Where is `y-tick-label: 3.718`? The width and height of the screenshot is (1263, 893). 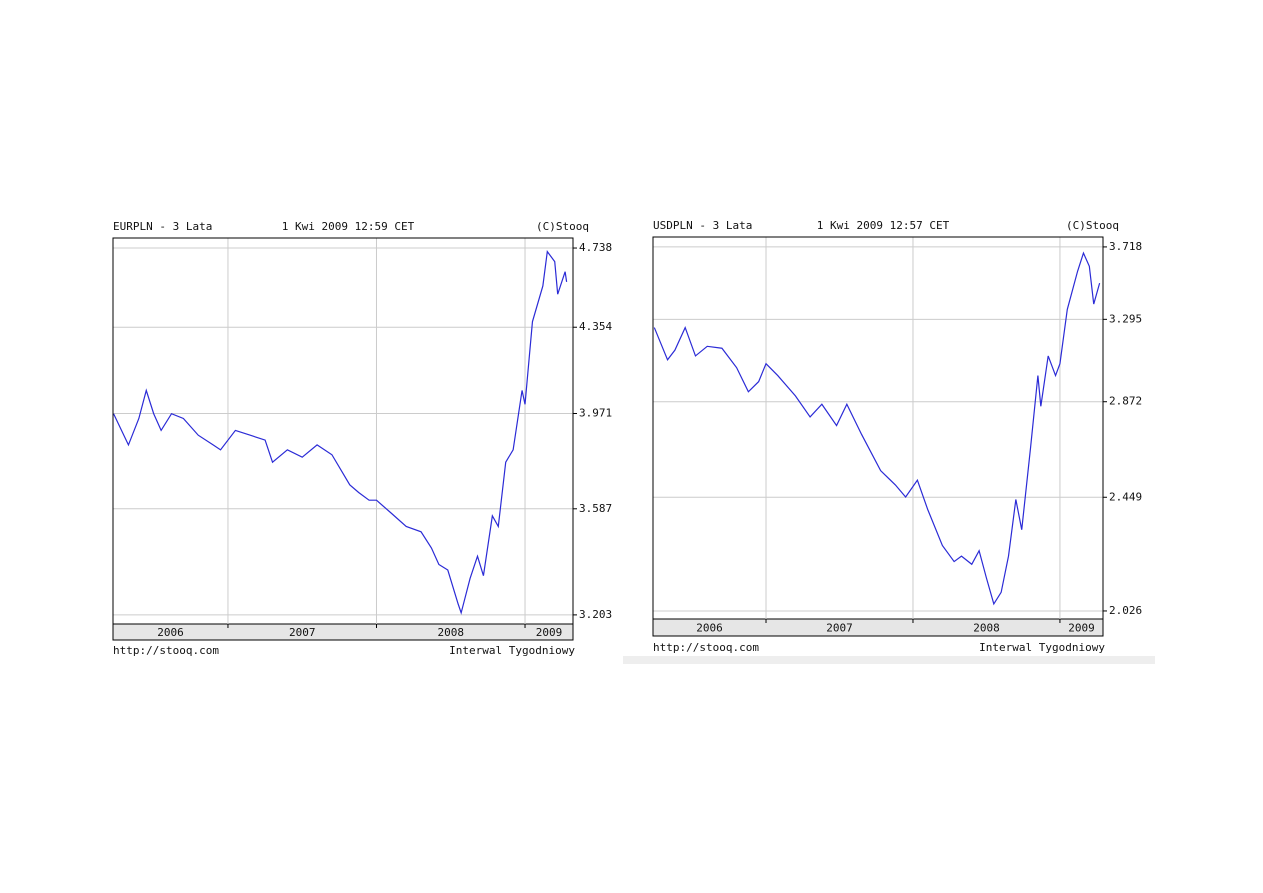
y-tick-label: 3.718 is located at coordinates (1125, 246).